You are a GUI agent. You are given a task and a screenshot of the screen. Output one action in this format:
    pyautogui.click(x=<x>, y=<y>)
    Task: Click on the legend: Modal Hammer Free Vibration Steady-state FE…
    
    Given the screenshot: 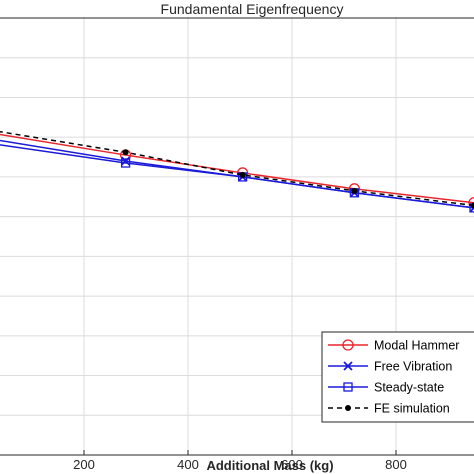 What is the action you would take?
    pyautogui.click(x=397, y=377)
    